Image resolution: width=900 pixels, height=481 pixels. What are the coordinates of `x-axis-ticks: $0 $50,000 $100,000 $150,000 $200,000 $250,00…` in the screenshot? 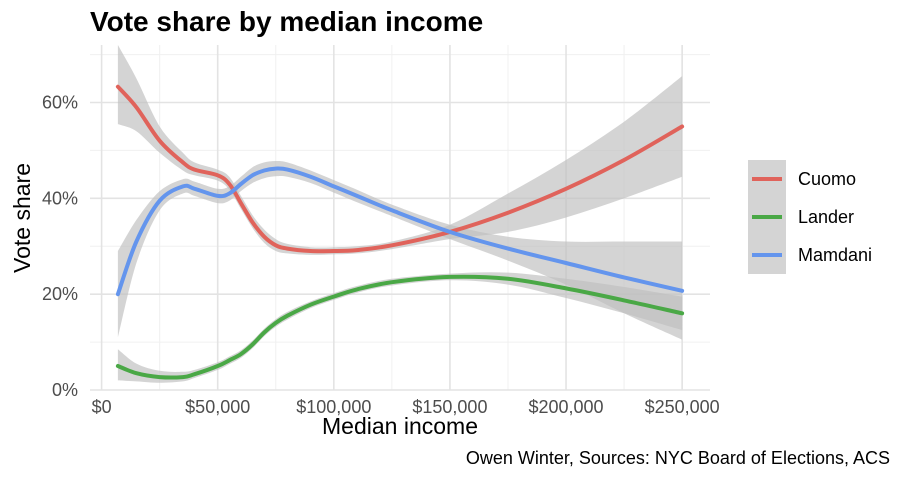 It's located at (406, 407).